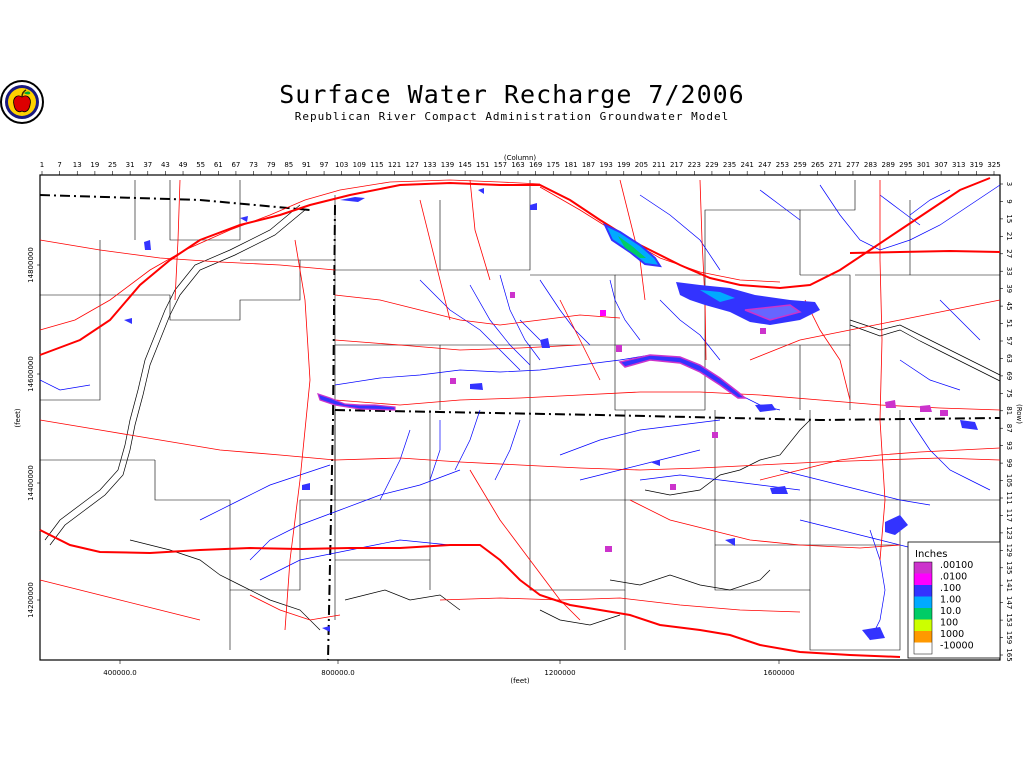  Describe the element at coordinates (1009, 515) in the screenshot. I see `right-tick-label: 117` at that location.